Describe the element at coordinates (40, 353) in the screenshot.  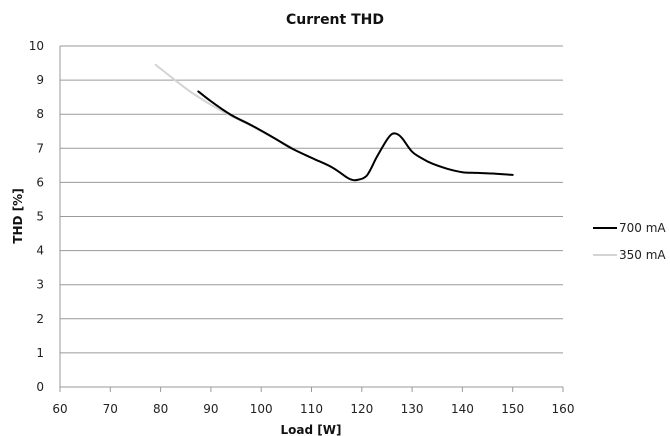
I see `y-tick-label: 1` at that location.